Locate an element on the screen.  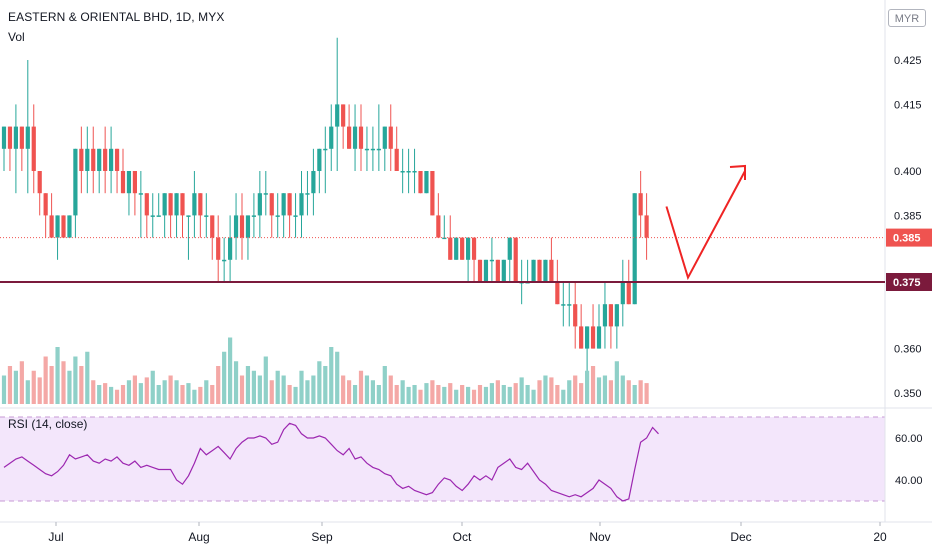
rsi-line is located at coordinates (331, 462).